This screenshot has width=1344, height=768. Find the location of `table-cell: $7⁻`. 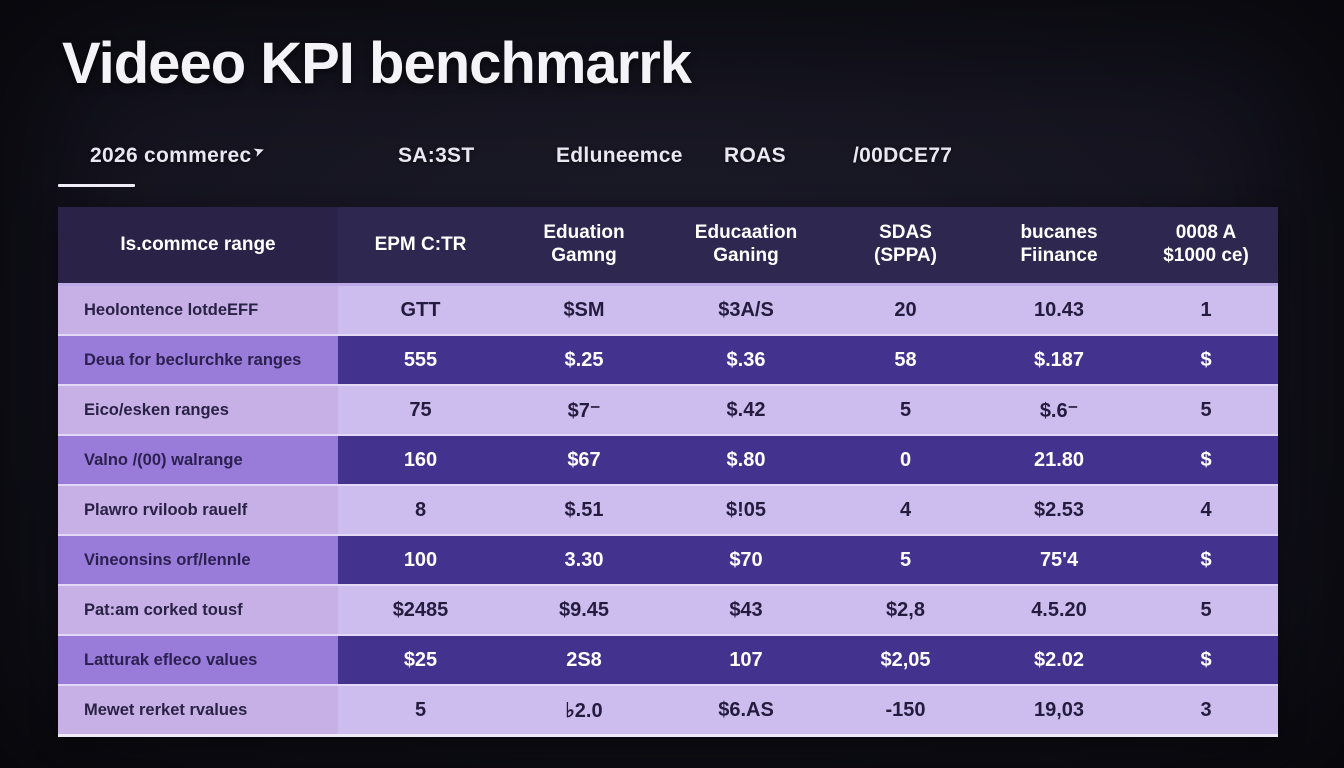

table-cell: $7⁻ is located at coordinates (584, 410).